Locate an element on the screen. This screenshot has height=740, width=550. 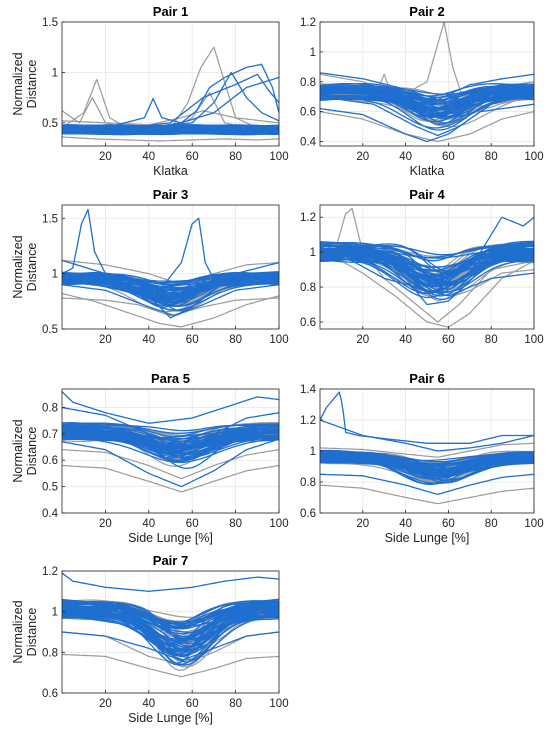
subplot-title: Pair 7 is located at coordinates (170, 560).